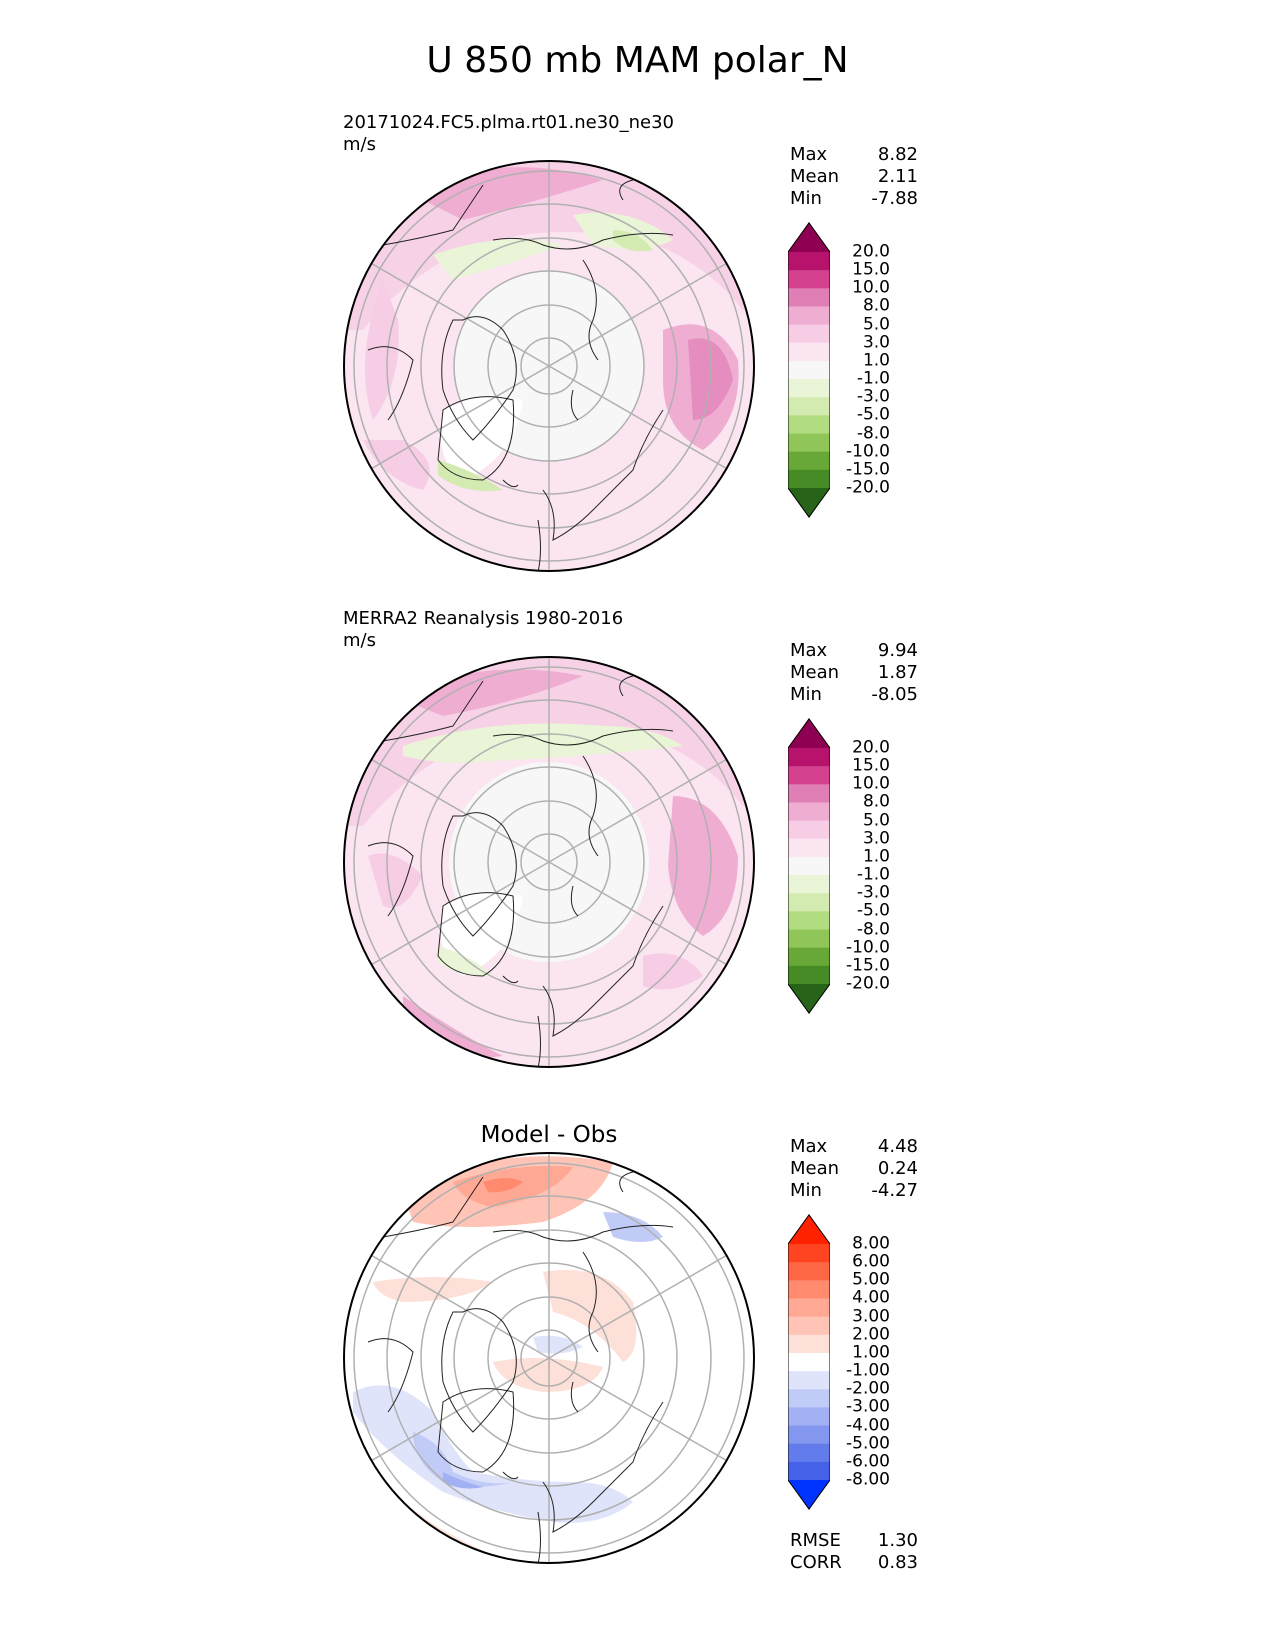  I want to click on case-name-text: 20171024.FC5.plma.rt01.ne30_ne30, so click(509, 122).